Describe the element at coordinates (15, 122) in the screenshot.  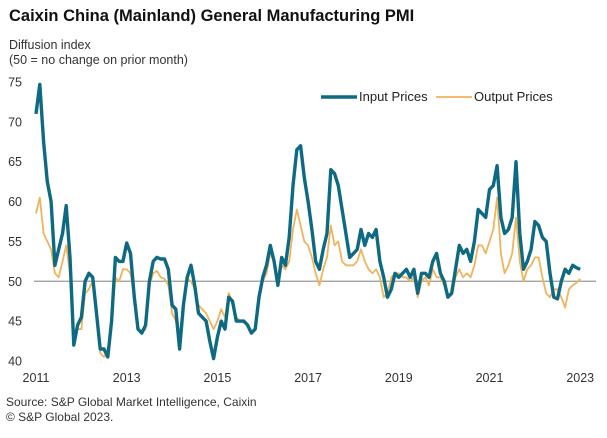
I see `y-tick-label: 70` at that location.